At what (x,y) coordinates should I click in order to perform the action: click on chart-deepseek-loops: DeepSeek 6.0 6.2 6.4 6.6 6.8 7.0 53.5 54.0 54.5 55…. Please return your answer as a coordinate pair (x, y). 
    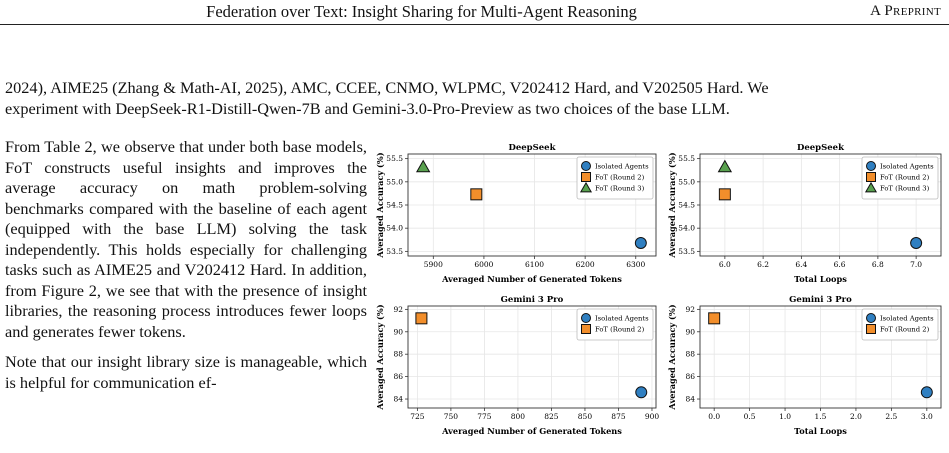
    Looking at the image, I should click on (807, 214).